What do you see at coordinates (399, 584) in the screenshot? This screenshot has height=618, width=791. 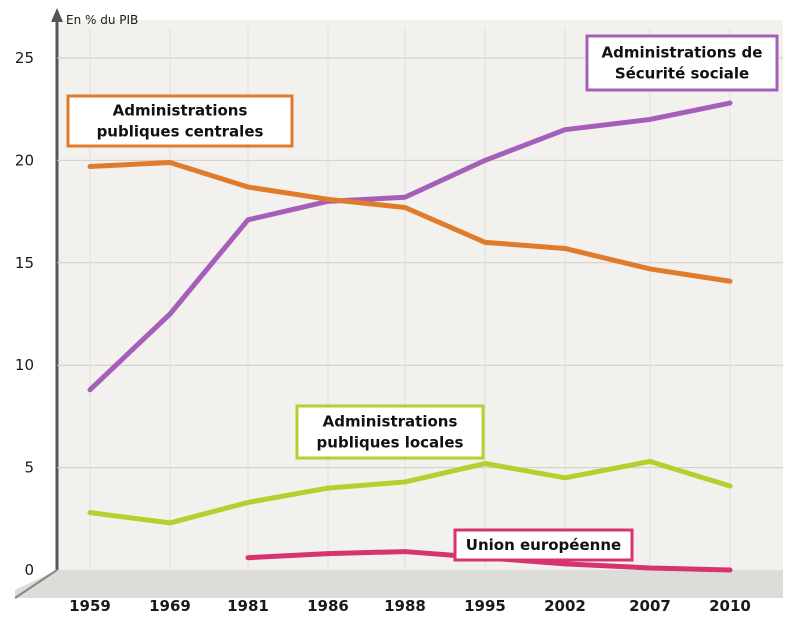 I see `plot-floor` at bounding box center [399, 584].